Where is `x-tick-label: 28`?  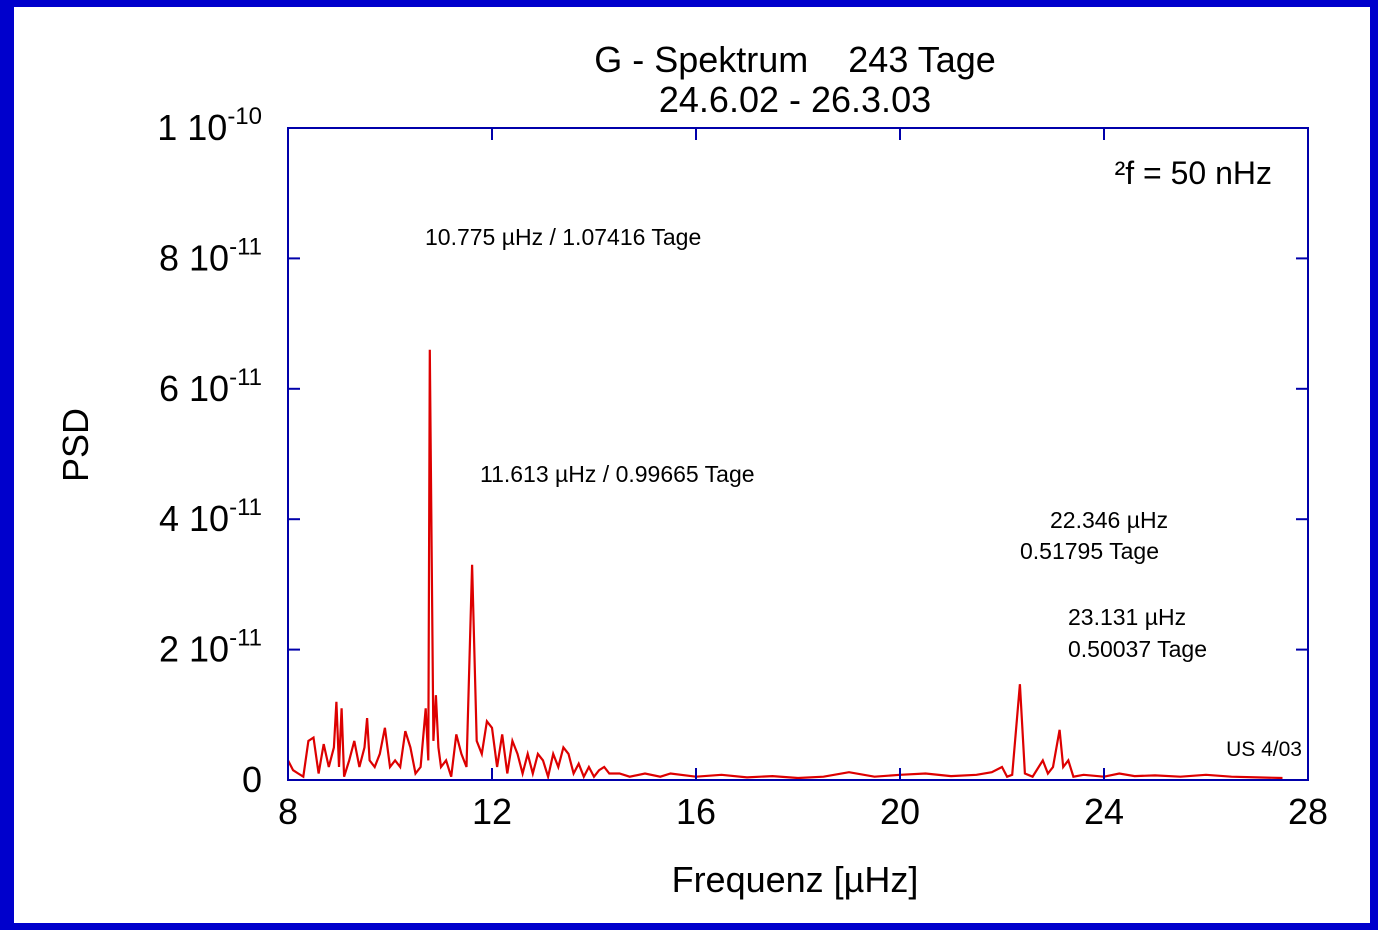
x-tick-label: 28 is located at coordinates (1308, 811).